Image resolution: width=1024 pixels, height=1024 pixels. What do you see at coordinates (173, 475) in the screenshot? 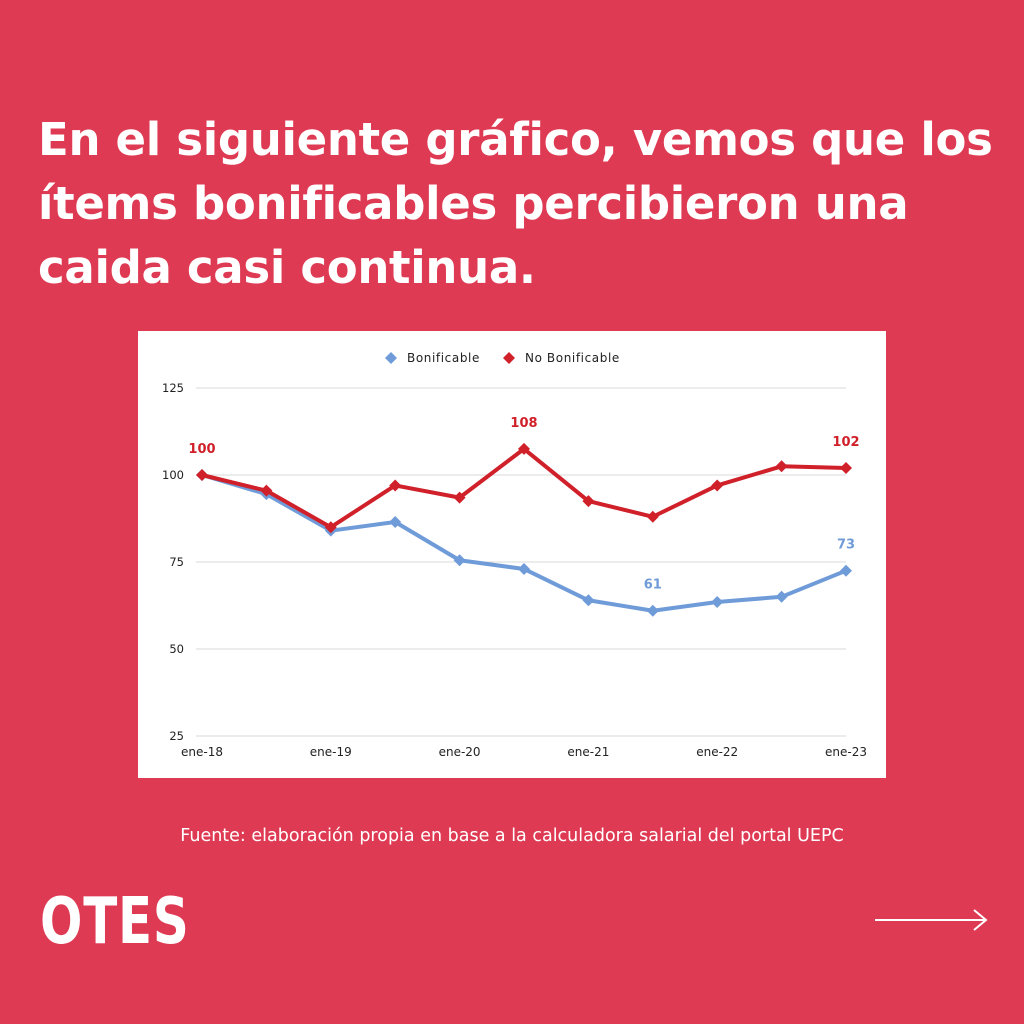
I see `y-tick-label: 100` at bounding box center [173, 475].